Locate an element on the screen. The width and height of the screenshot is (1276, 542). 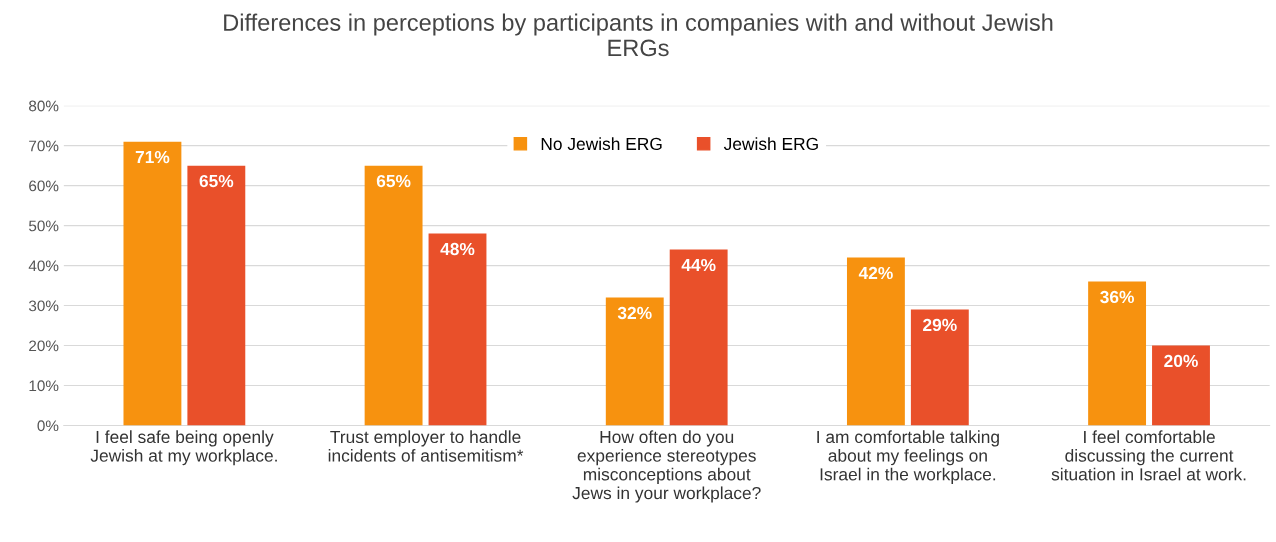
x-tick-label: How often do you experience stereotypes misconceptions about Jews in your workplace? is located at coordinates (666, 466).